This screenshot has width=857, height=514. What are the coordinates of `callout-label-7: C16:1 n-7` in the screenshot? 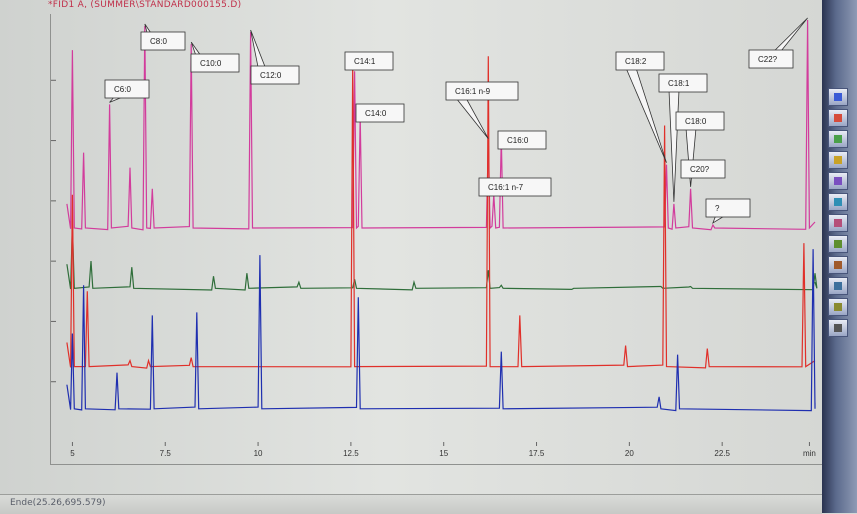 It's located at (506, 187).